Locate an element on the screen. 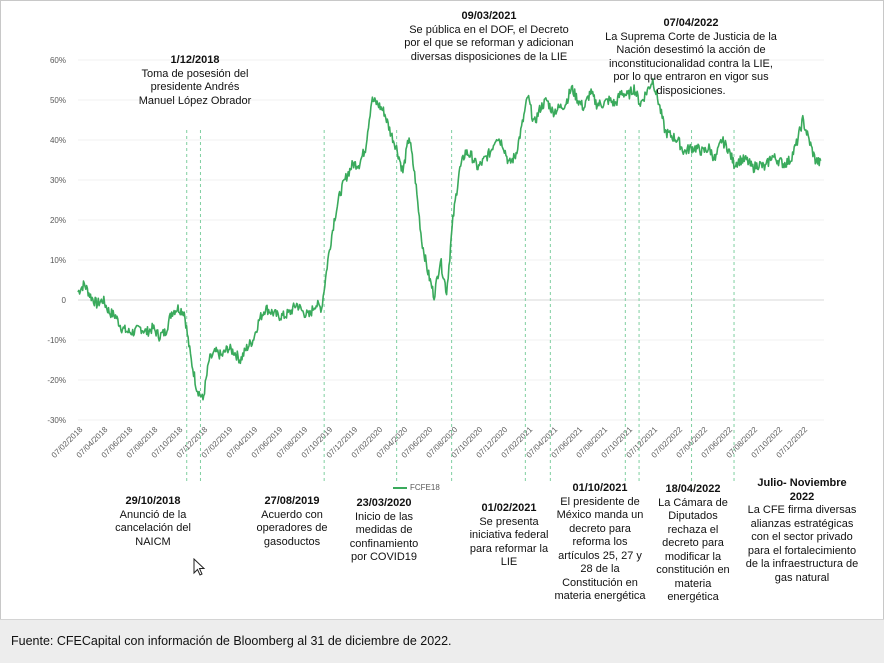 The width and height of the screenshot is (884, 663). y-axis-ticks: 60% 50% 40% 30% 20% 10% 0 -10% -20% -30% is located at coordinates (56, 240).